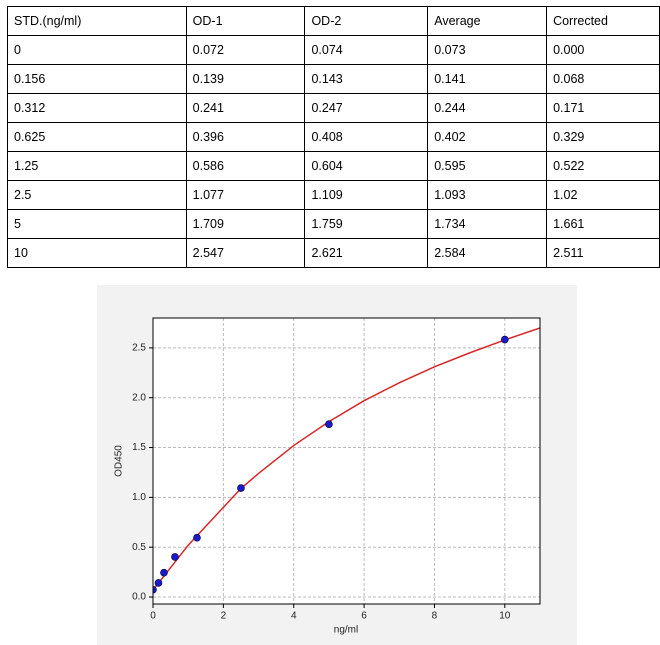 The height and width of the screenshot is (645, 660). What do you see at coordinates (97, 21) in the screenshot?
I see `table-cell: STD.(ng/ml)` at bounding box center [97, 21].